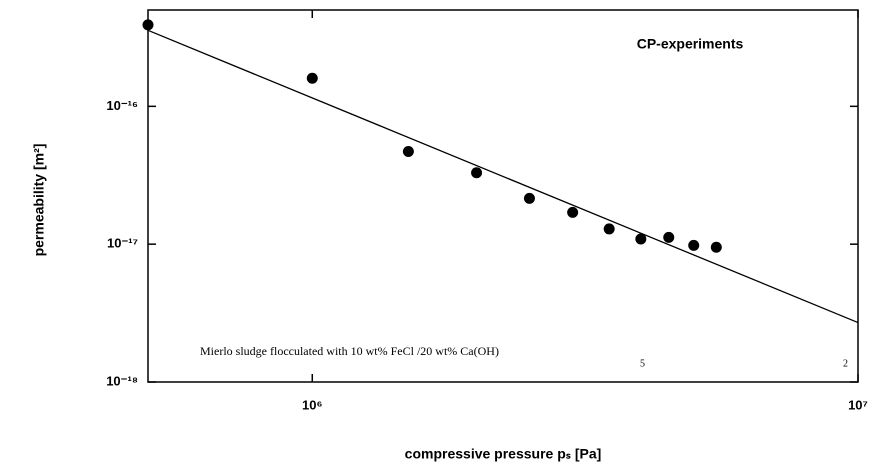 The image size is (876, 468). Describe the element at coordinates (858, 404) in the screenshot. I see `x-tick-label: 10⁷` at that location.